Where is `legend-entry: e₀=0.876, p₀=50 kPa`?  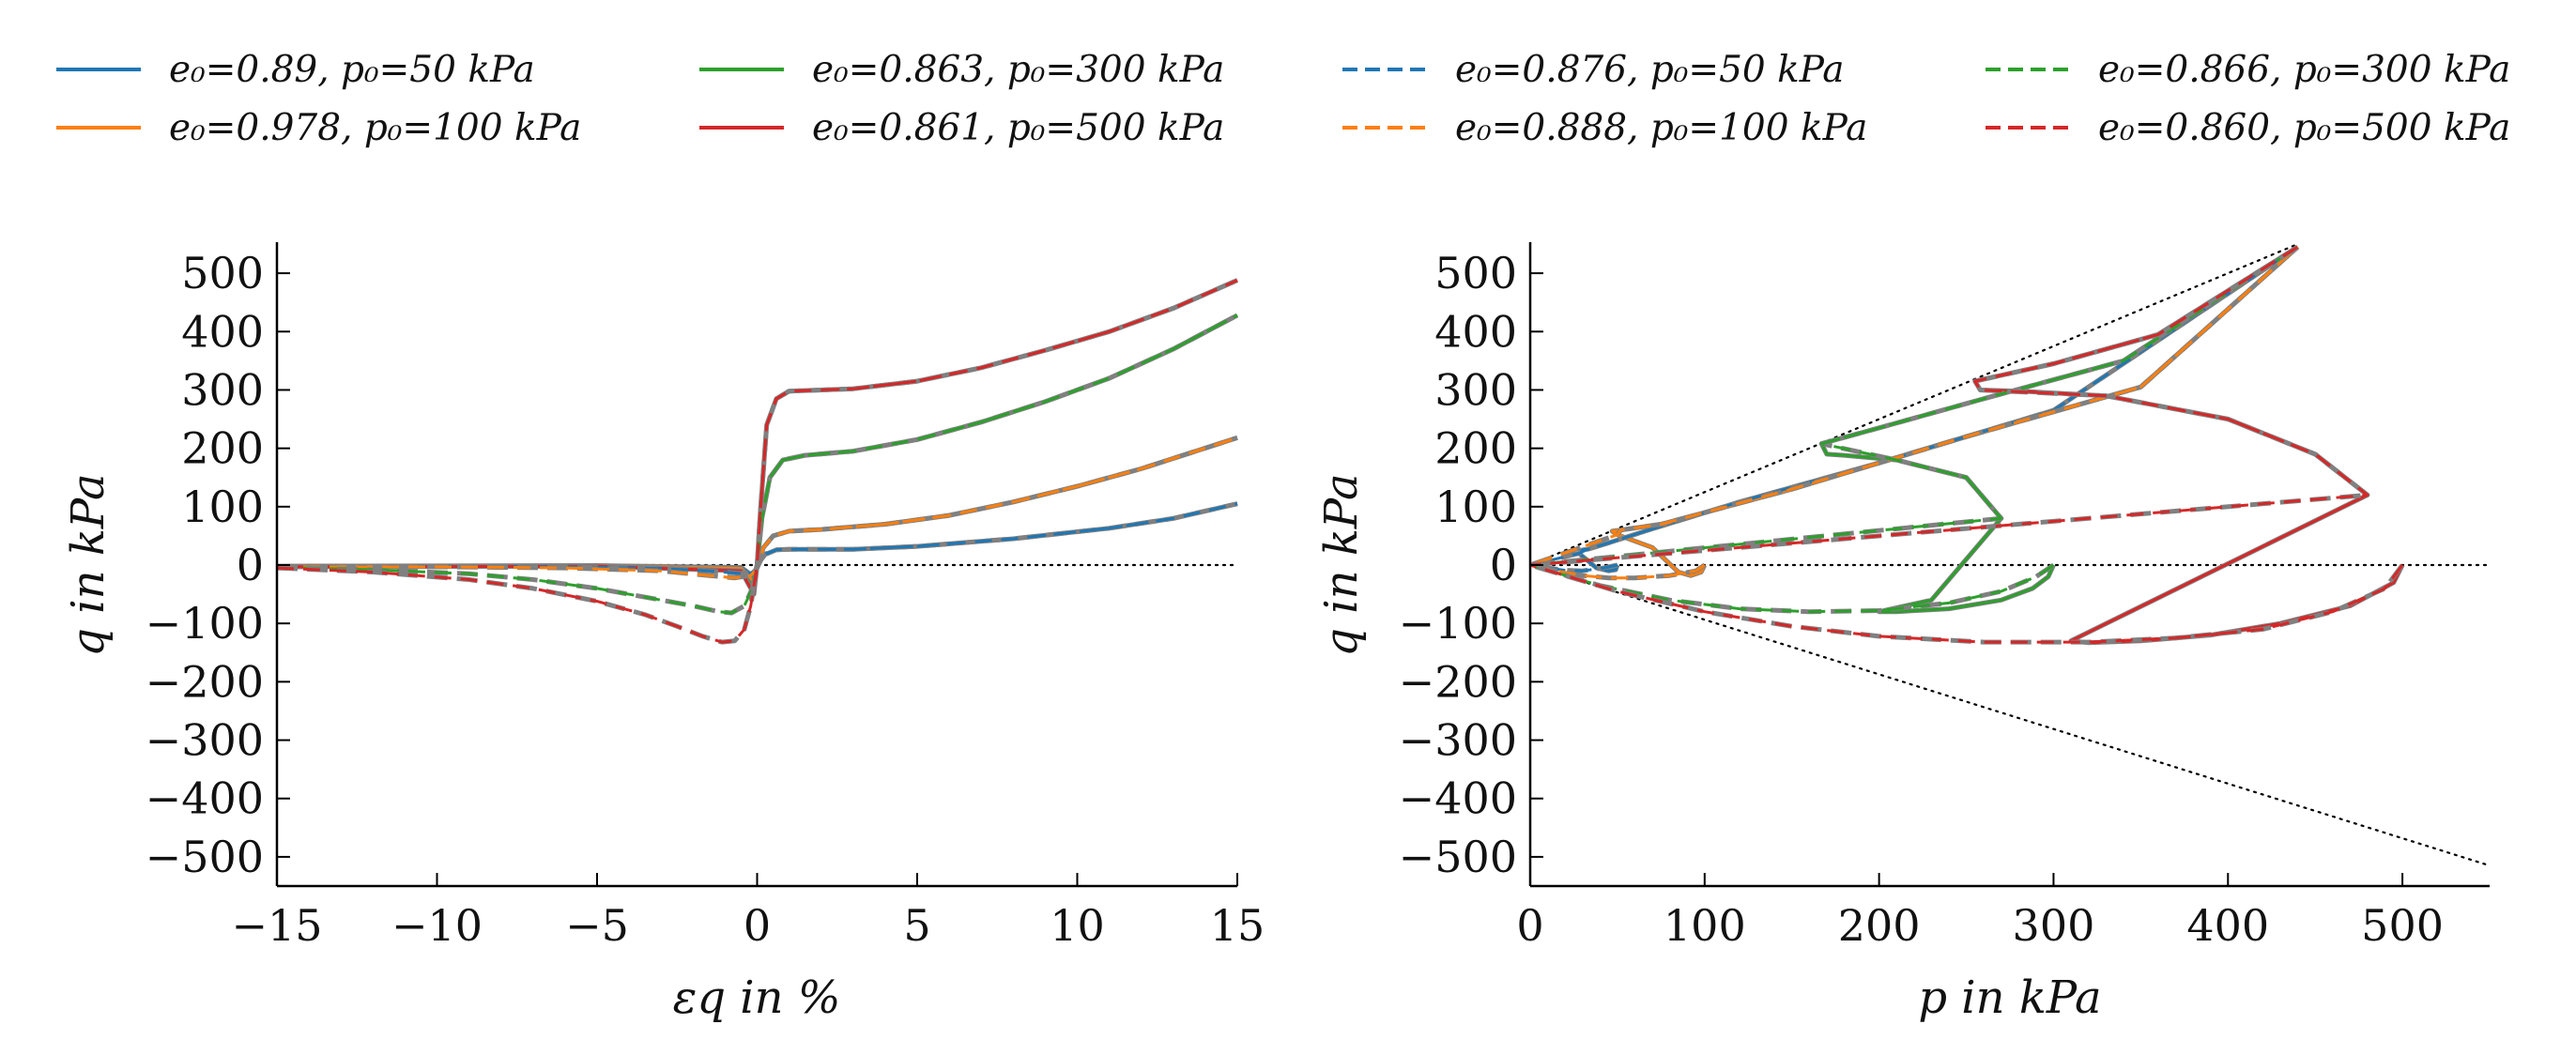 legend-entry: e₀=0.876, p₀=50 kPa is located at coordinates (1594, 70).